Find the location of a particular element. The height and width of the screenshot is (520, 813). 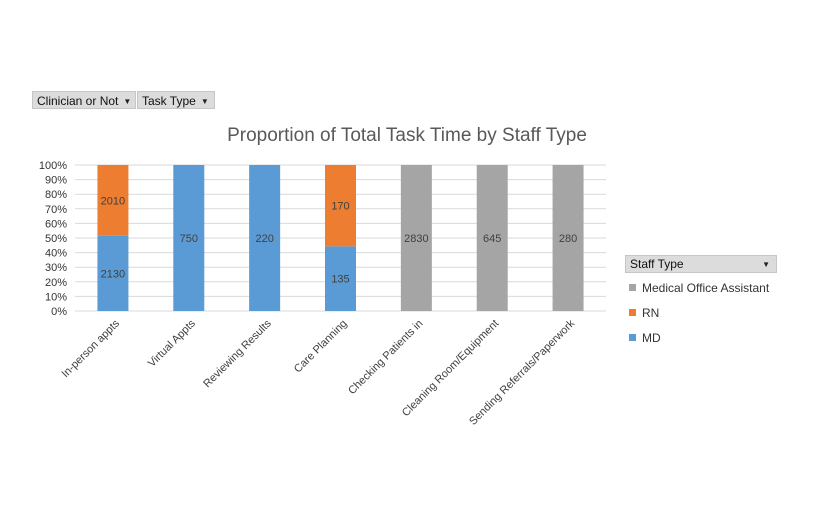

legend-item-md: MD is located at coordinates (645, 338).